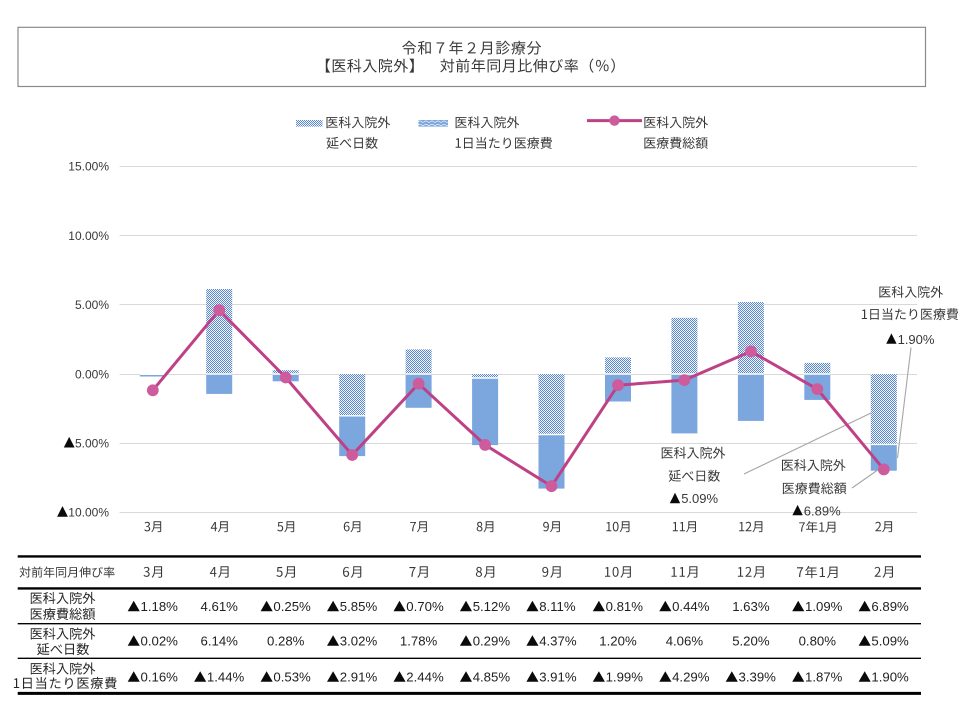  Describe the element at coordinates (160, 677) in the screenshot. I see `svg-text: 0.16%` at that location.